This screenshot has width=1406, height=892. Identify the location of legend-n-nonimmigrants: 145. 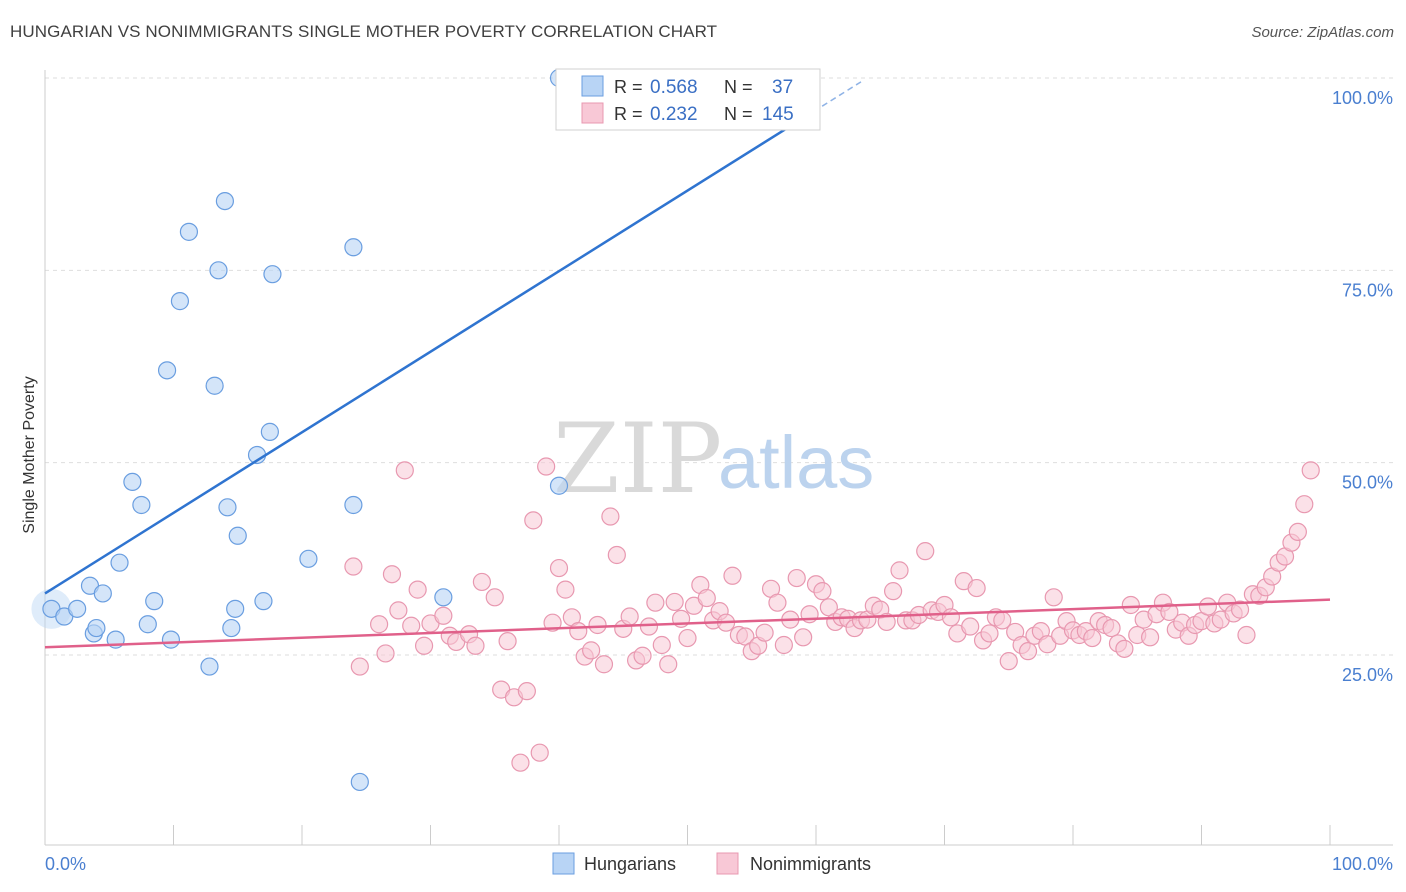
(778, 114).